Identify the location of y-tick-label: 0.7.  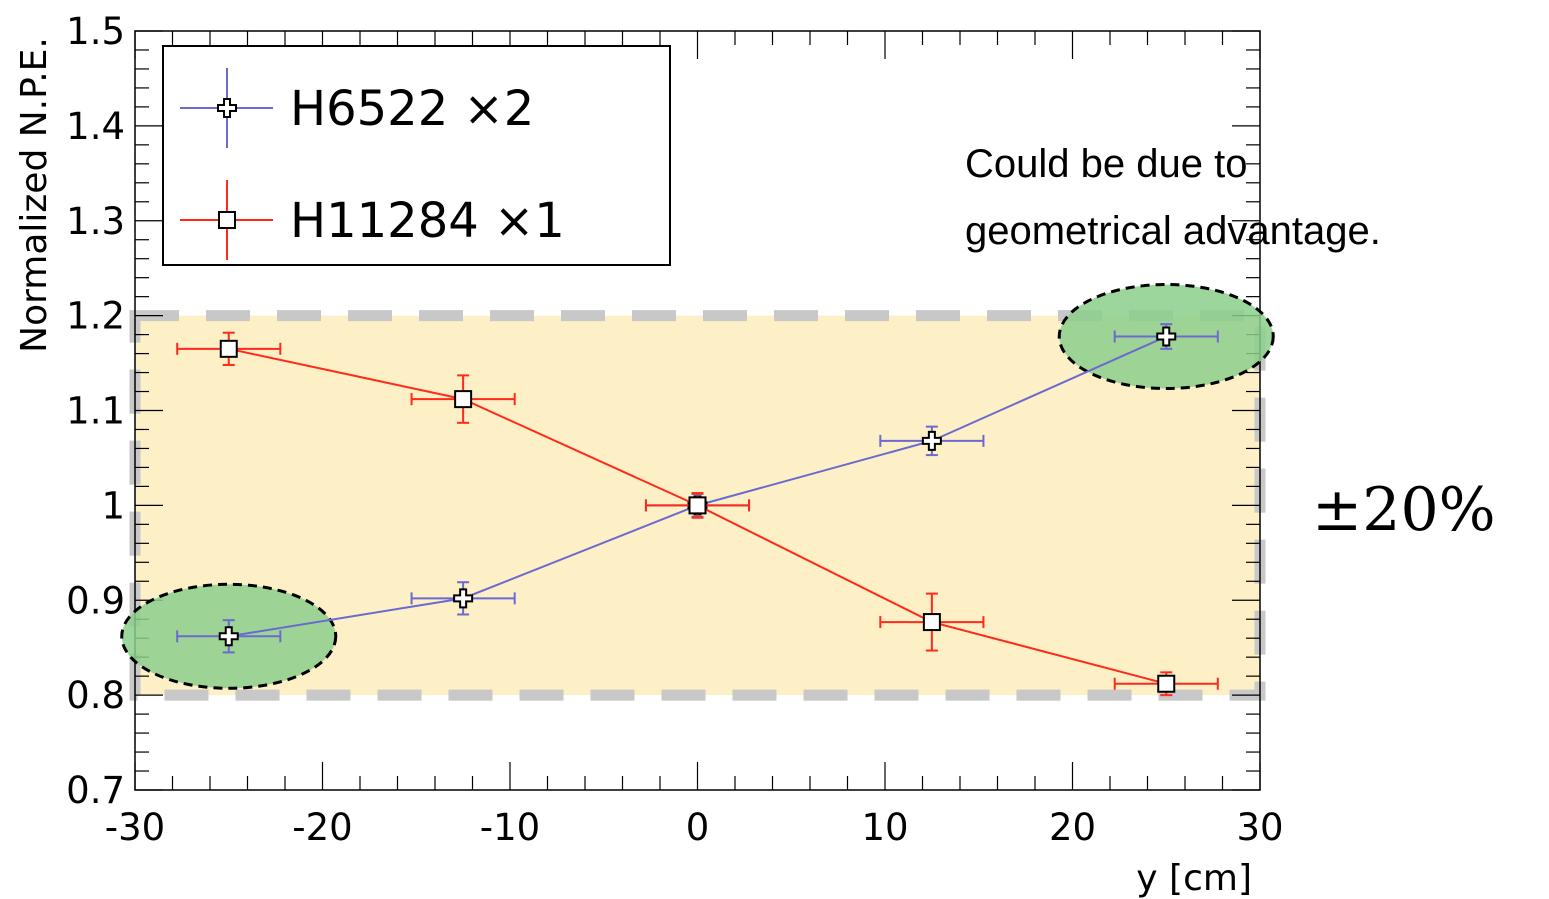
(95, 790).